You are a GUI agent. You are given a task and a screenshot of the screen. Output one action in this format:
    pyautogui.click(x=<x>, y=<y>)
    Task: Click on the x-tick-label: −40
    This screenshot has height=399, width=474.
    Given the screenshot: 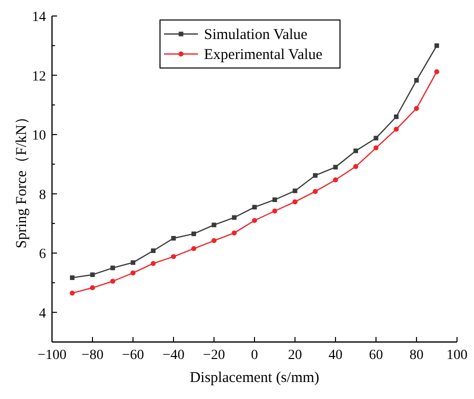 What is the action you would take?
    pyautogui.click(x=173, y=355)
    